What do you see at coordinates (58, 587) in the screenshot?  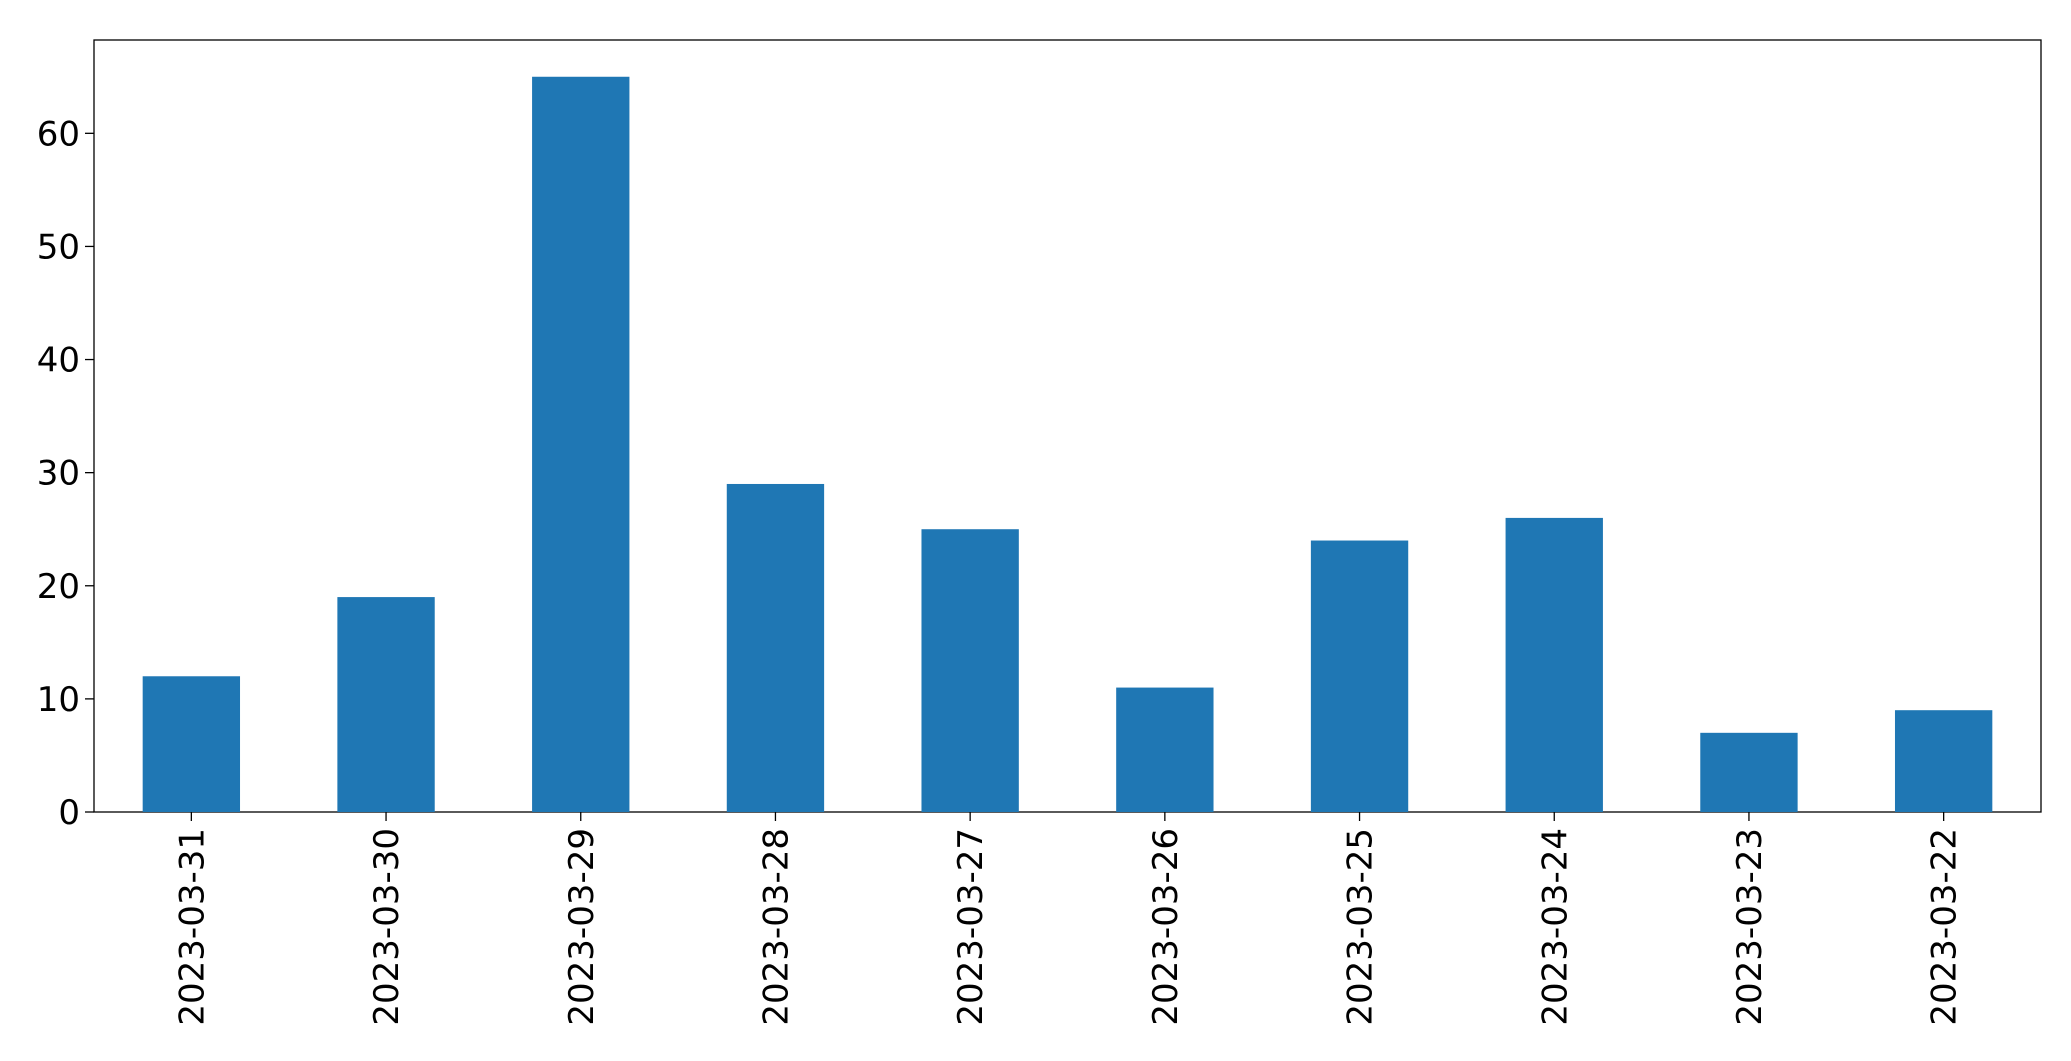 I see `y-tick-label: 20` at bounding box center [58, 587].